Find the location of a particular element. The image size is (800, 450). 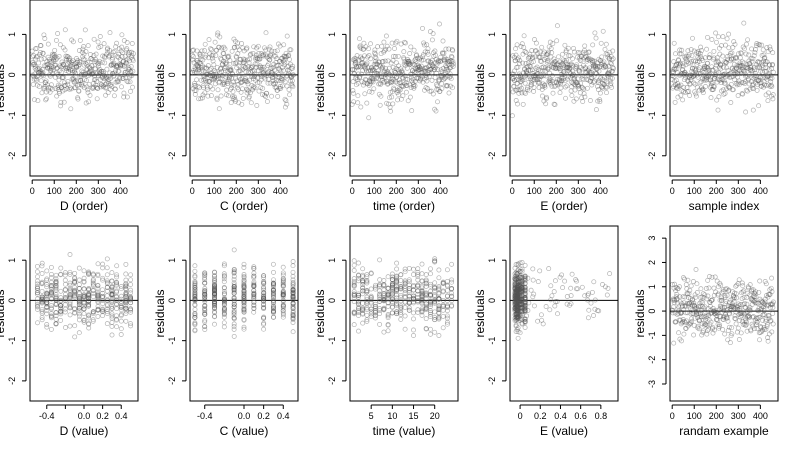

x-tick-label: 100 is located at coordinates (534, 191).